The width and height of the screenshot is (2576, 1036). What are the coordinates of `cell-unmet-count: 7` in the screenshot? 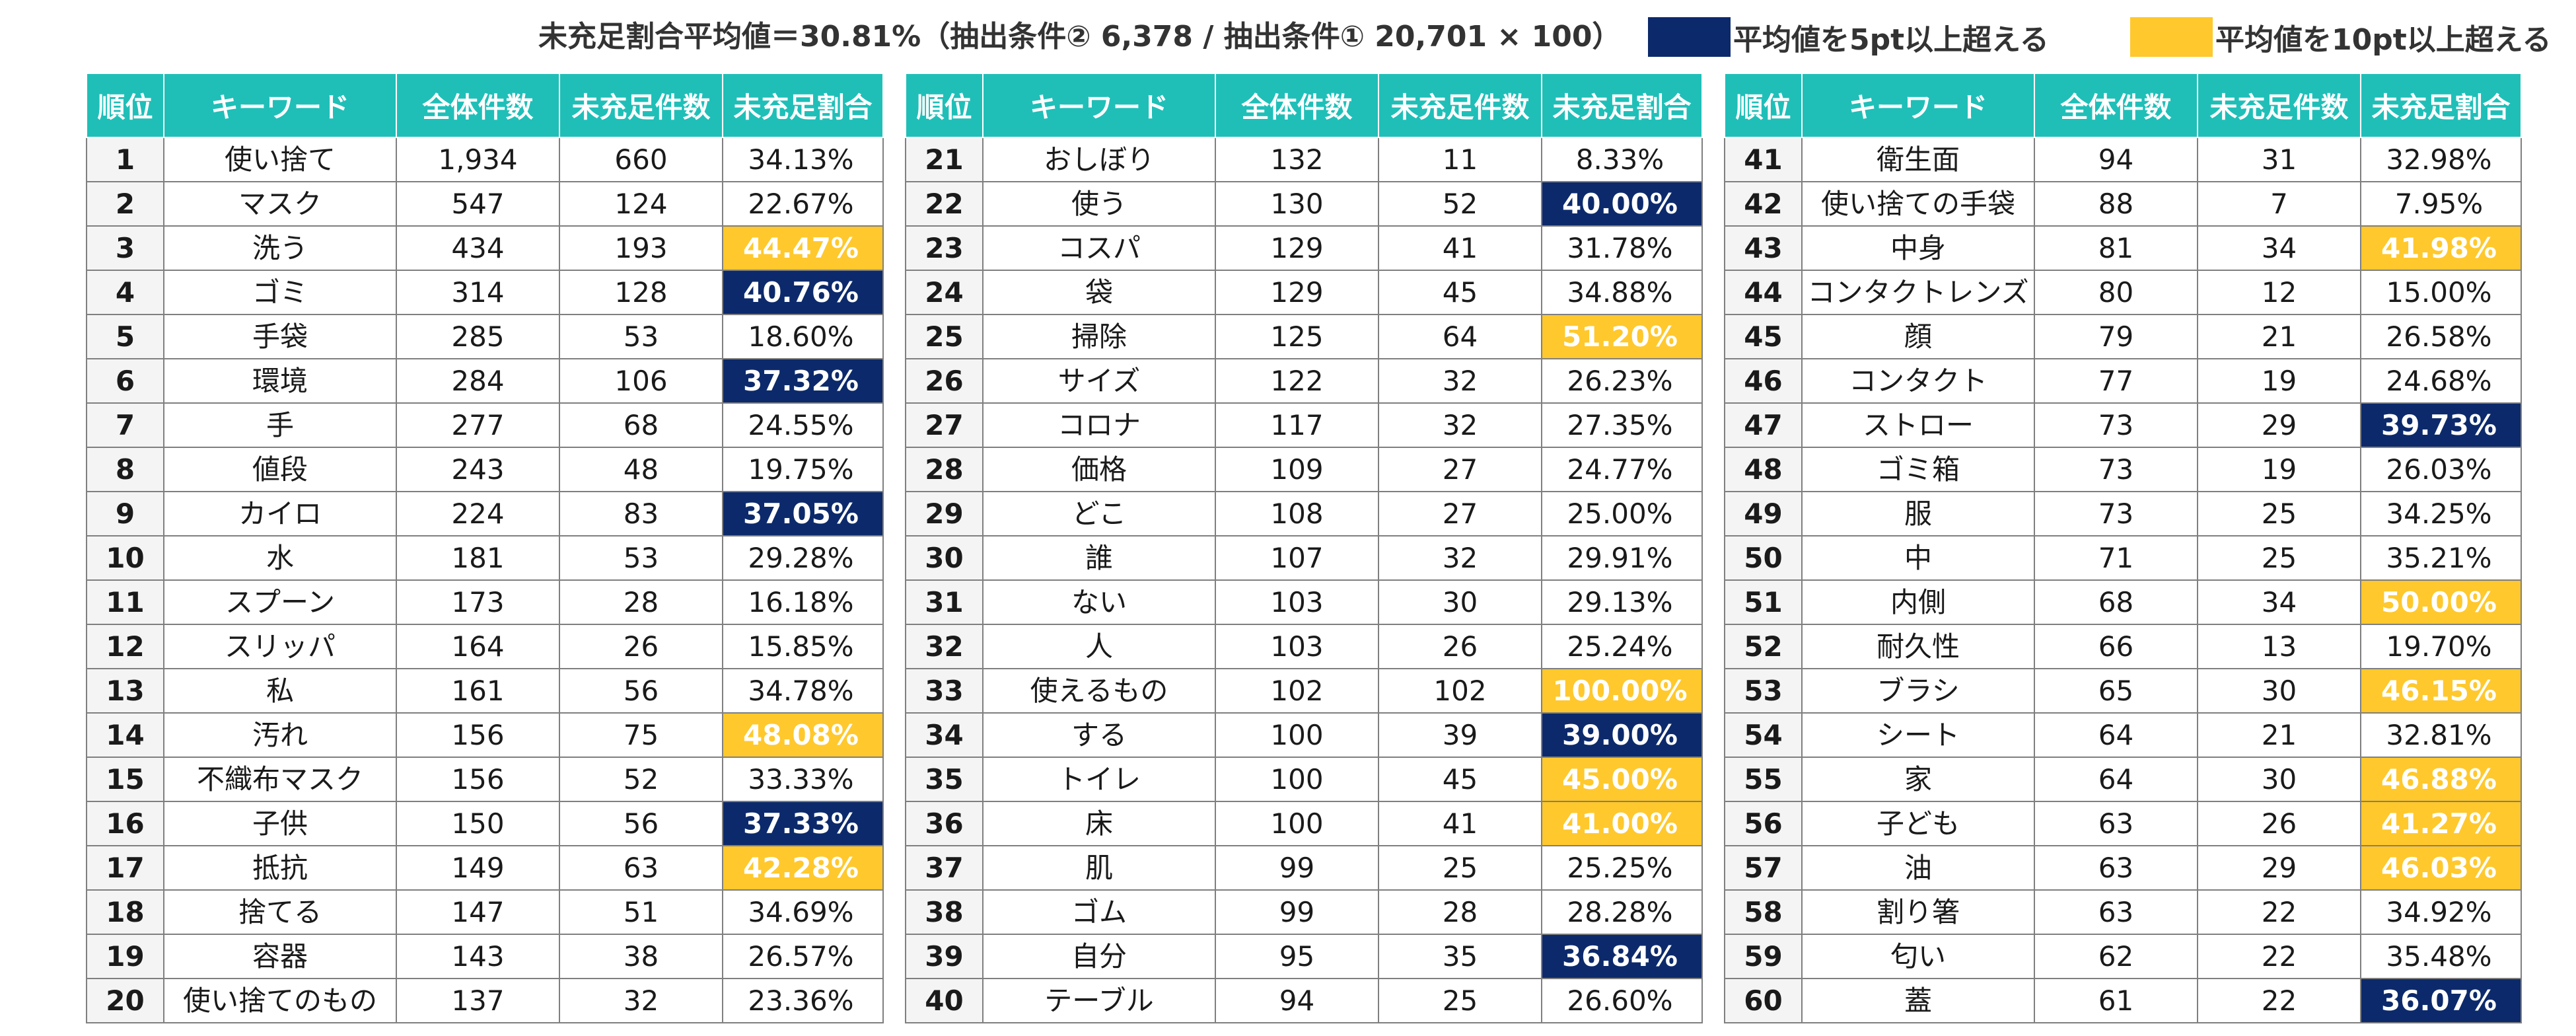 It's located at (2279, 204).